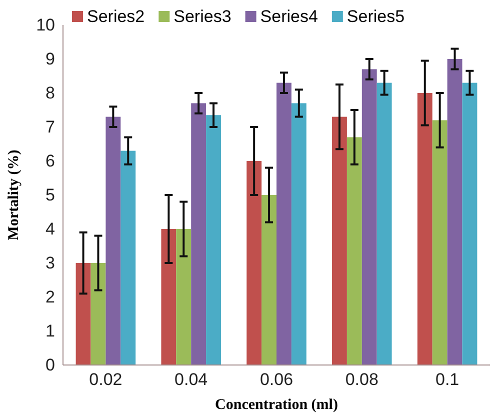 The height and width of the screenshot is (413, 500). Describe the element at coordinates (50, 296) in the screenshot. I see `y-tick-label: 2` at that location.